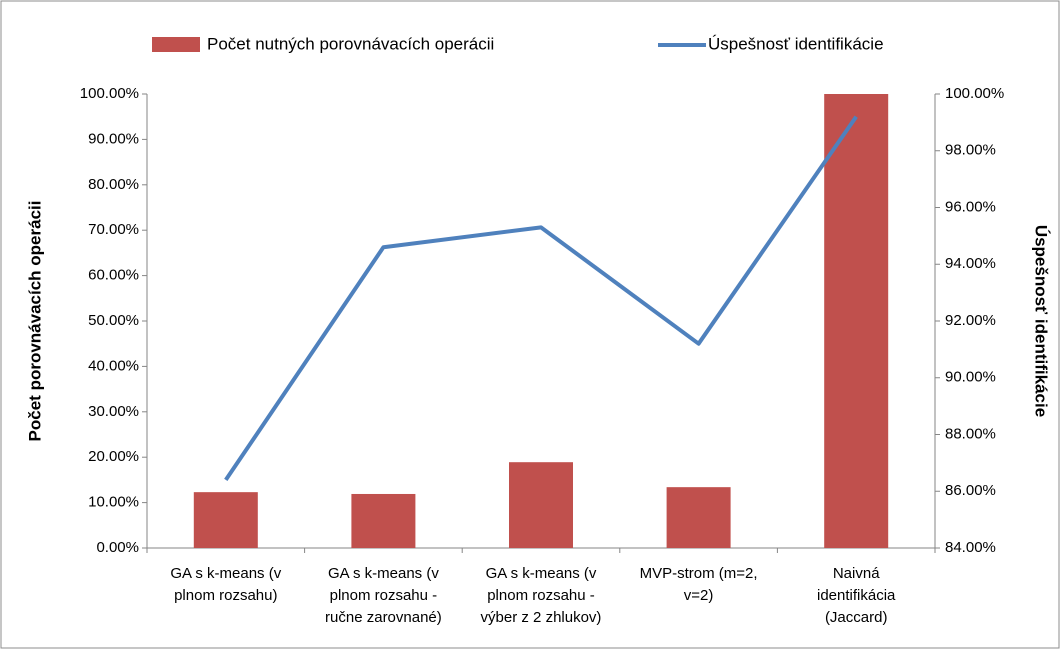 This screenshot has height=651, width=1062. What do you see at coordinates (970, 490) in the screenshot?
I see `y2-tick-label: 86.00%` at bounding box center [970, 490].